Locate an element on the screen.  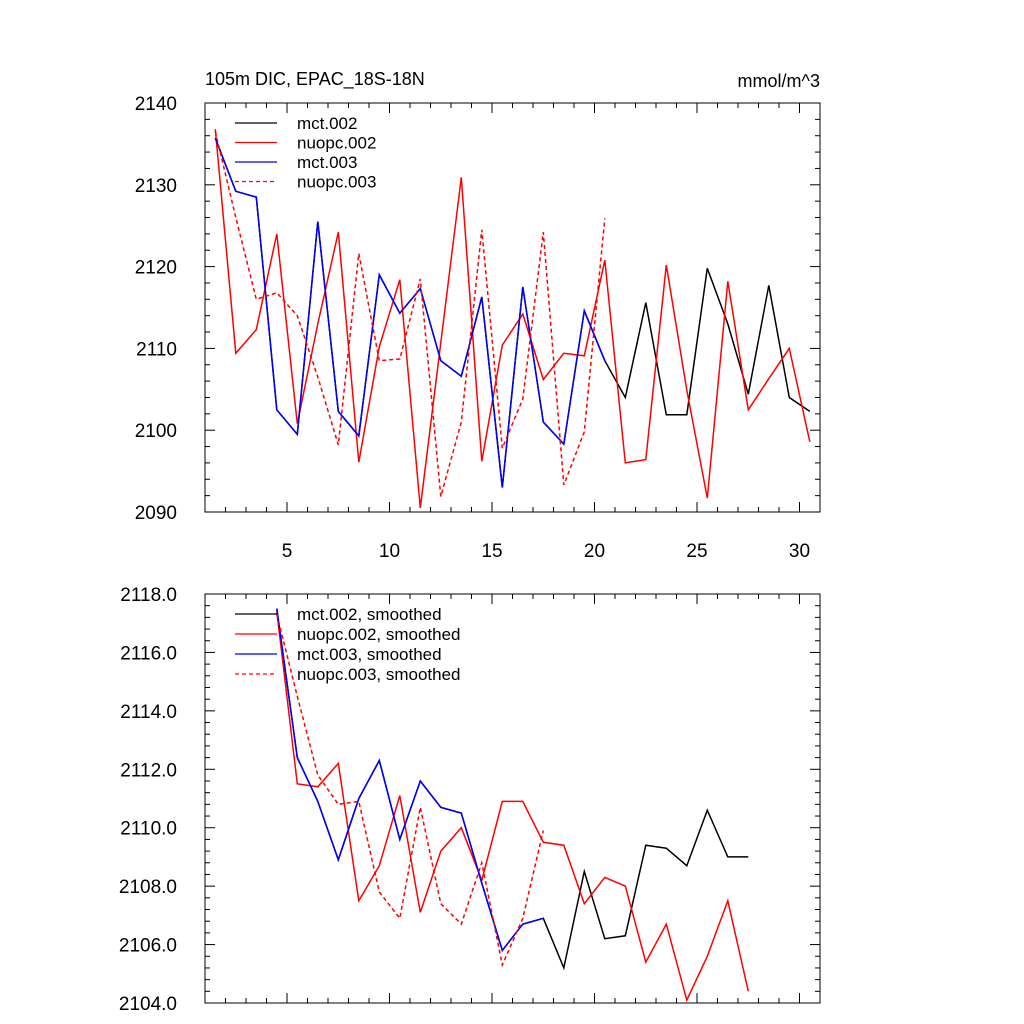
top-chart-title: 105m DIC, EPAC_18S-18N is located at coordinates (315, 79).